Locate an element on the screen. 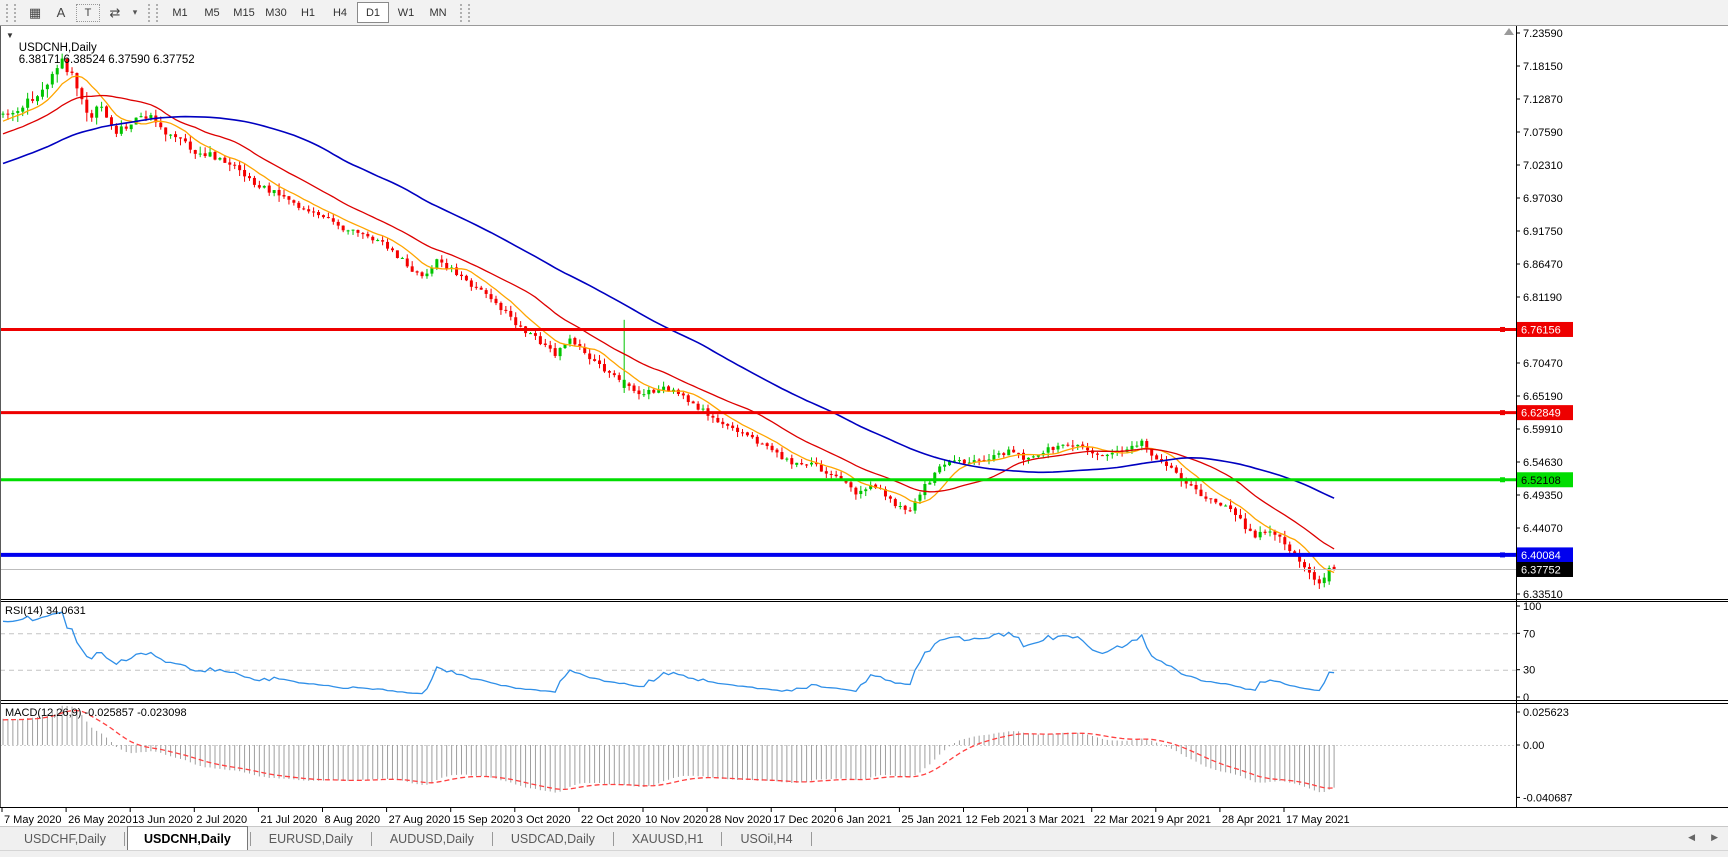 The image size is (1728, 857). date-tick-label: 6 Jan 2021 is located at coordinates (864, 820).